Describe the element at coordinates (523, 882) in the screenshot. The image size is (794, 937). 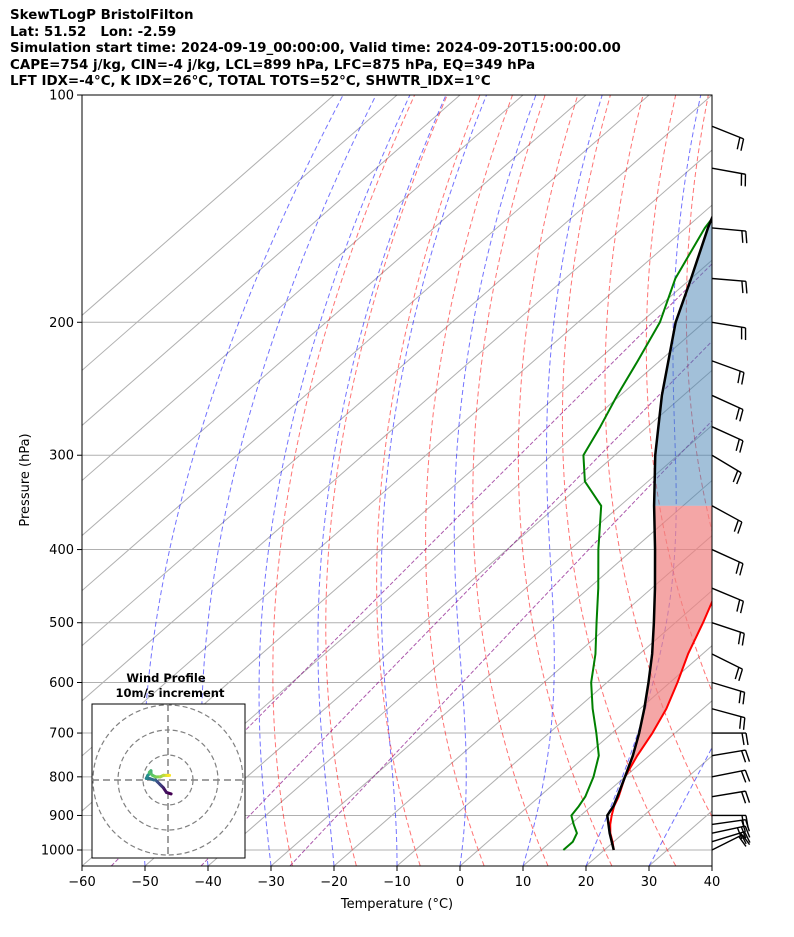
I see `x-tick-label: 10` at that location.